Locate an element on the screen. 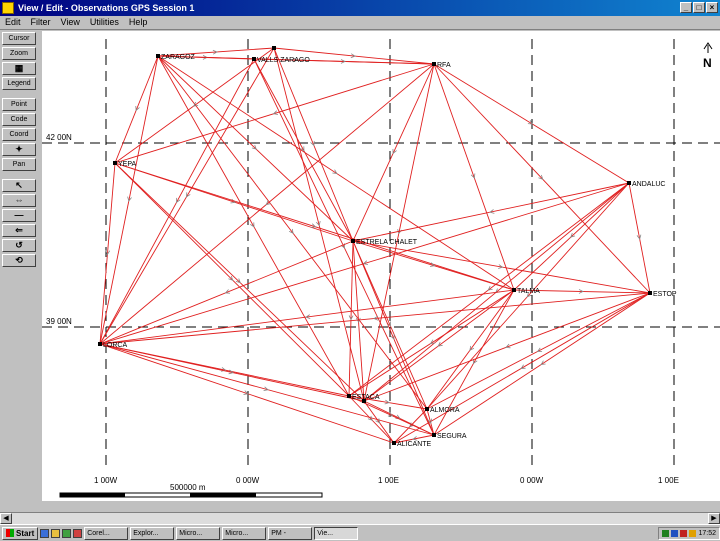  quicklaunch-app2-icon is located at coordinates (78, 533).